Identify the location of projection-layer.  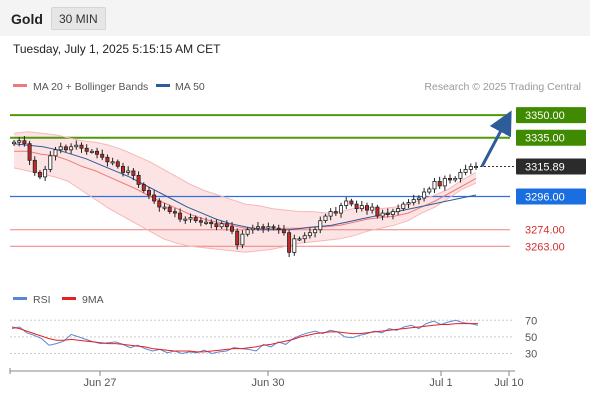
(495, 139).